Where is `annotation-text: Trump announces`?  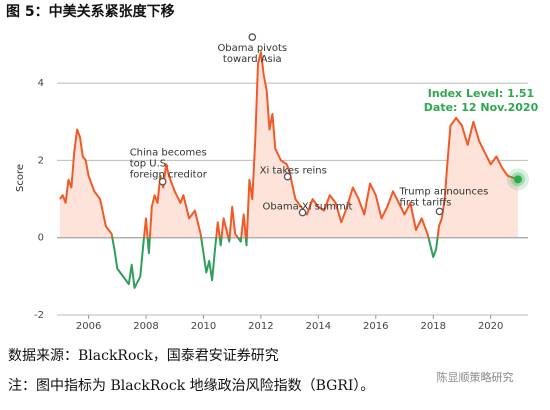
annotation-text: Trump announces is located at coordinates (444, 191).